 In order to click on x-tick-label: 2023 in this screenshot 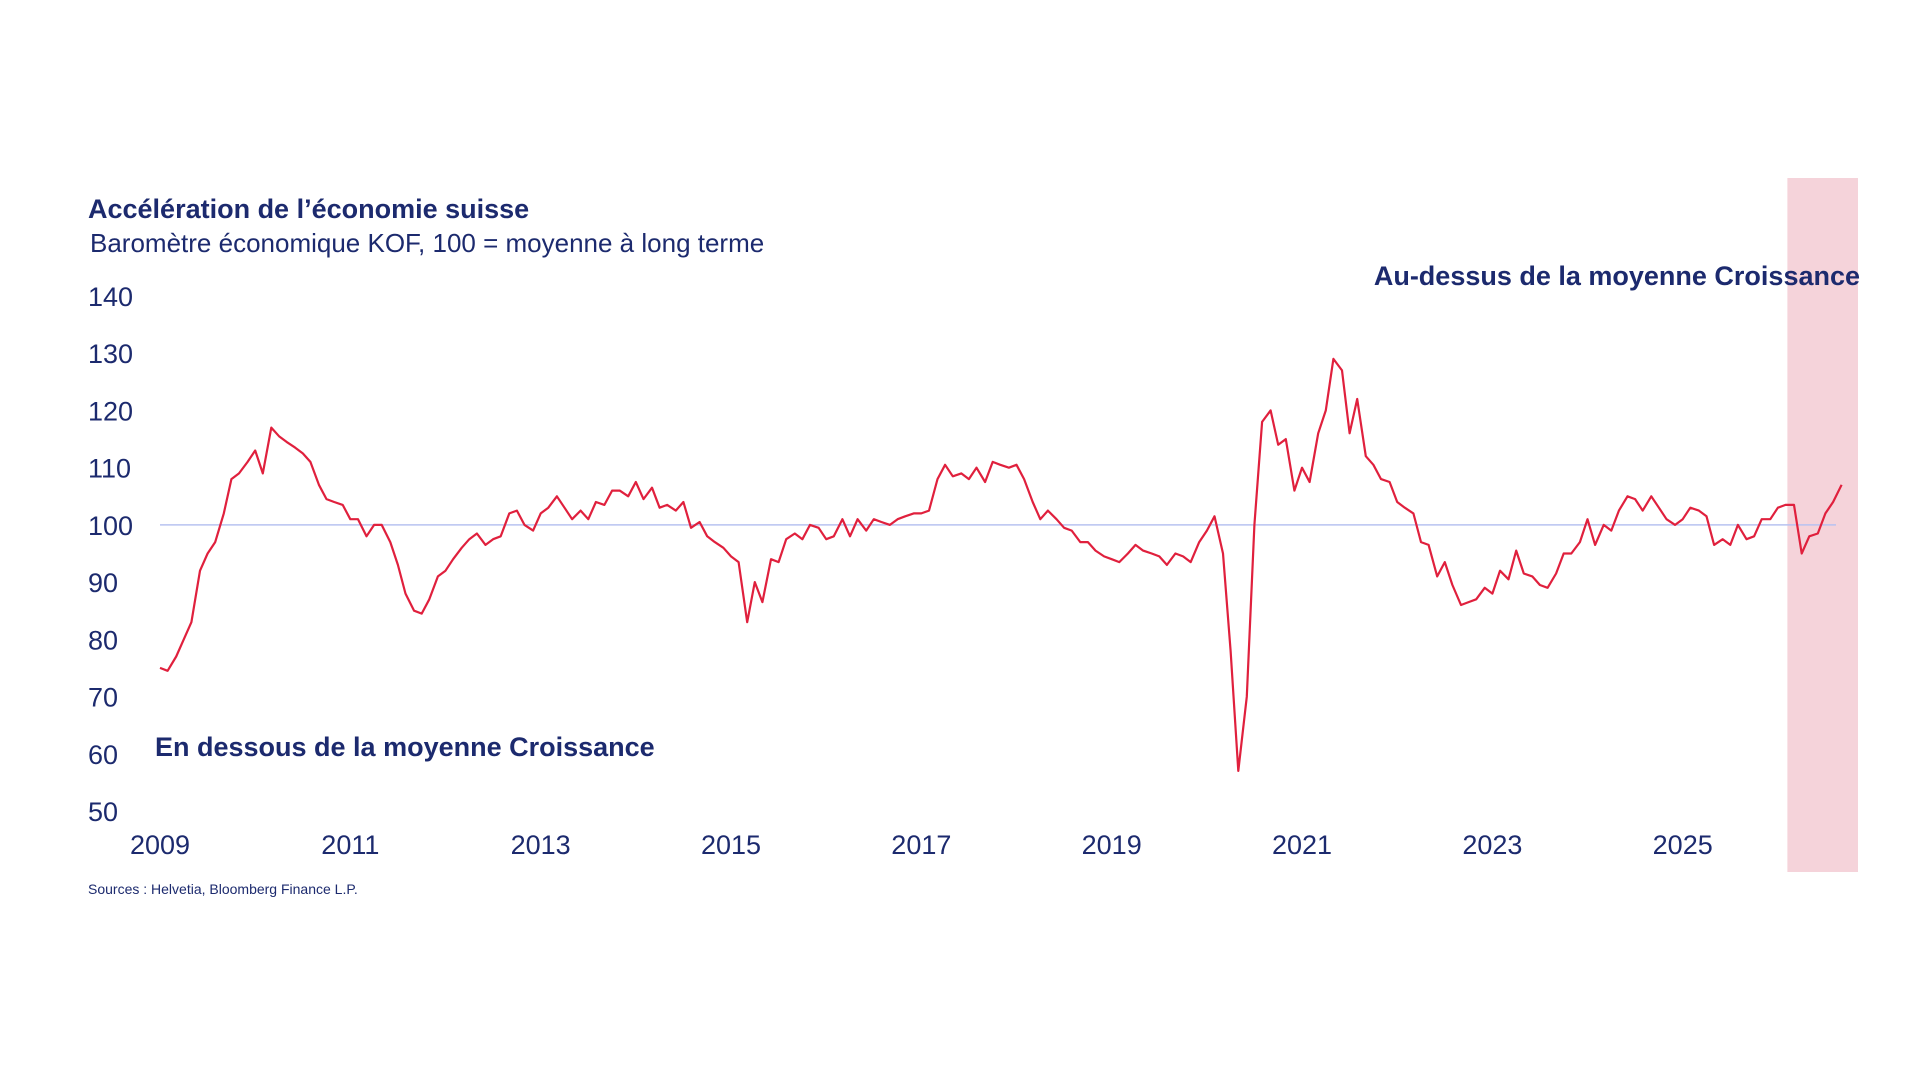, I will do `click(1492, 845)`.